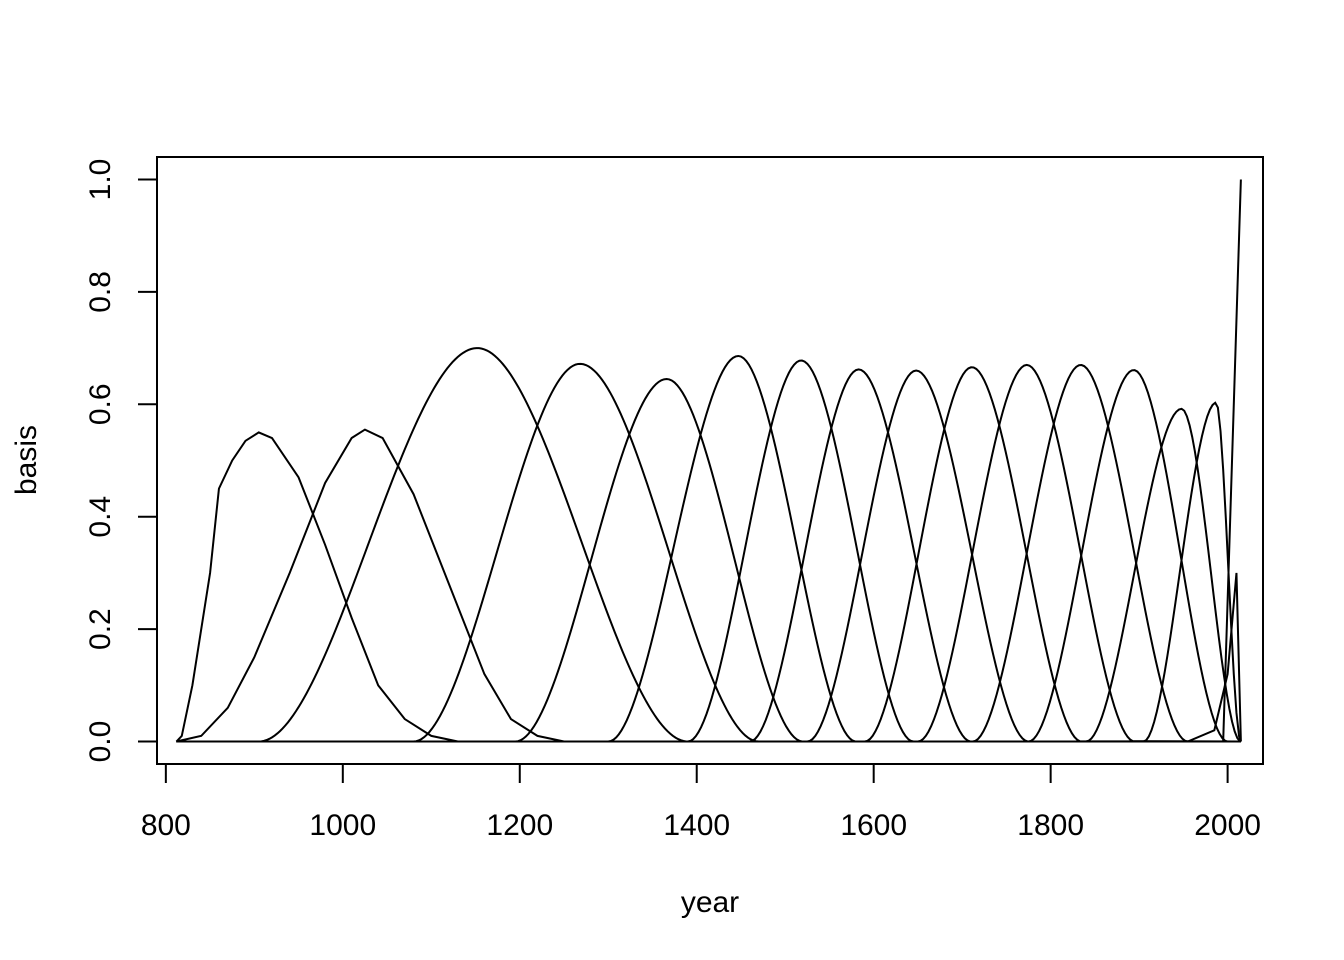 The height and width of the screenshot is (960, 1344). Describe the element at coordinates (100, 180) in the screenshot. I see `y-tick-label: 1.0` at that location.